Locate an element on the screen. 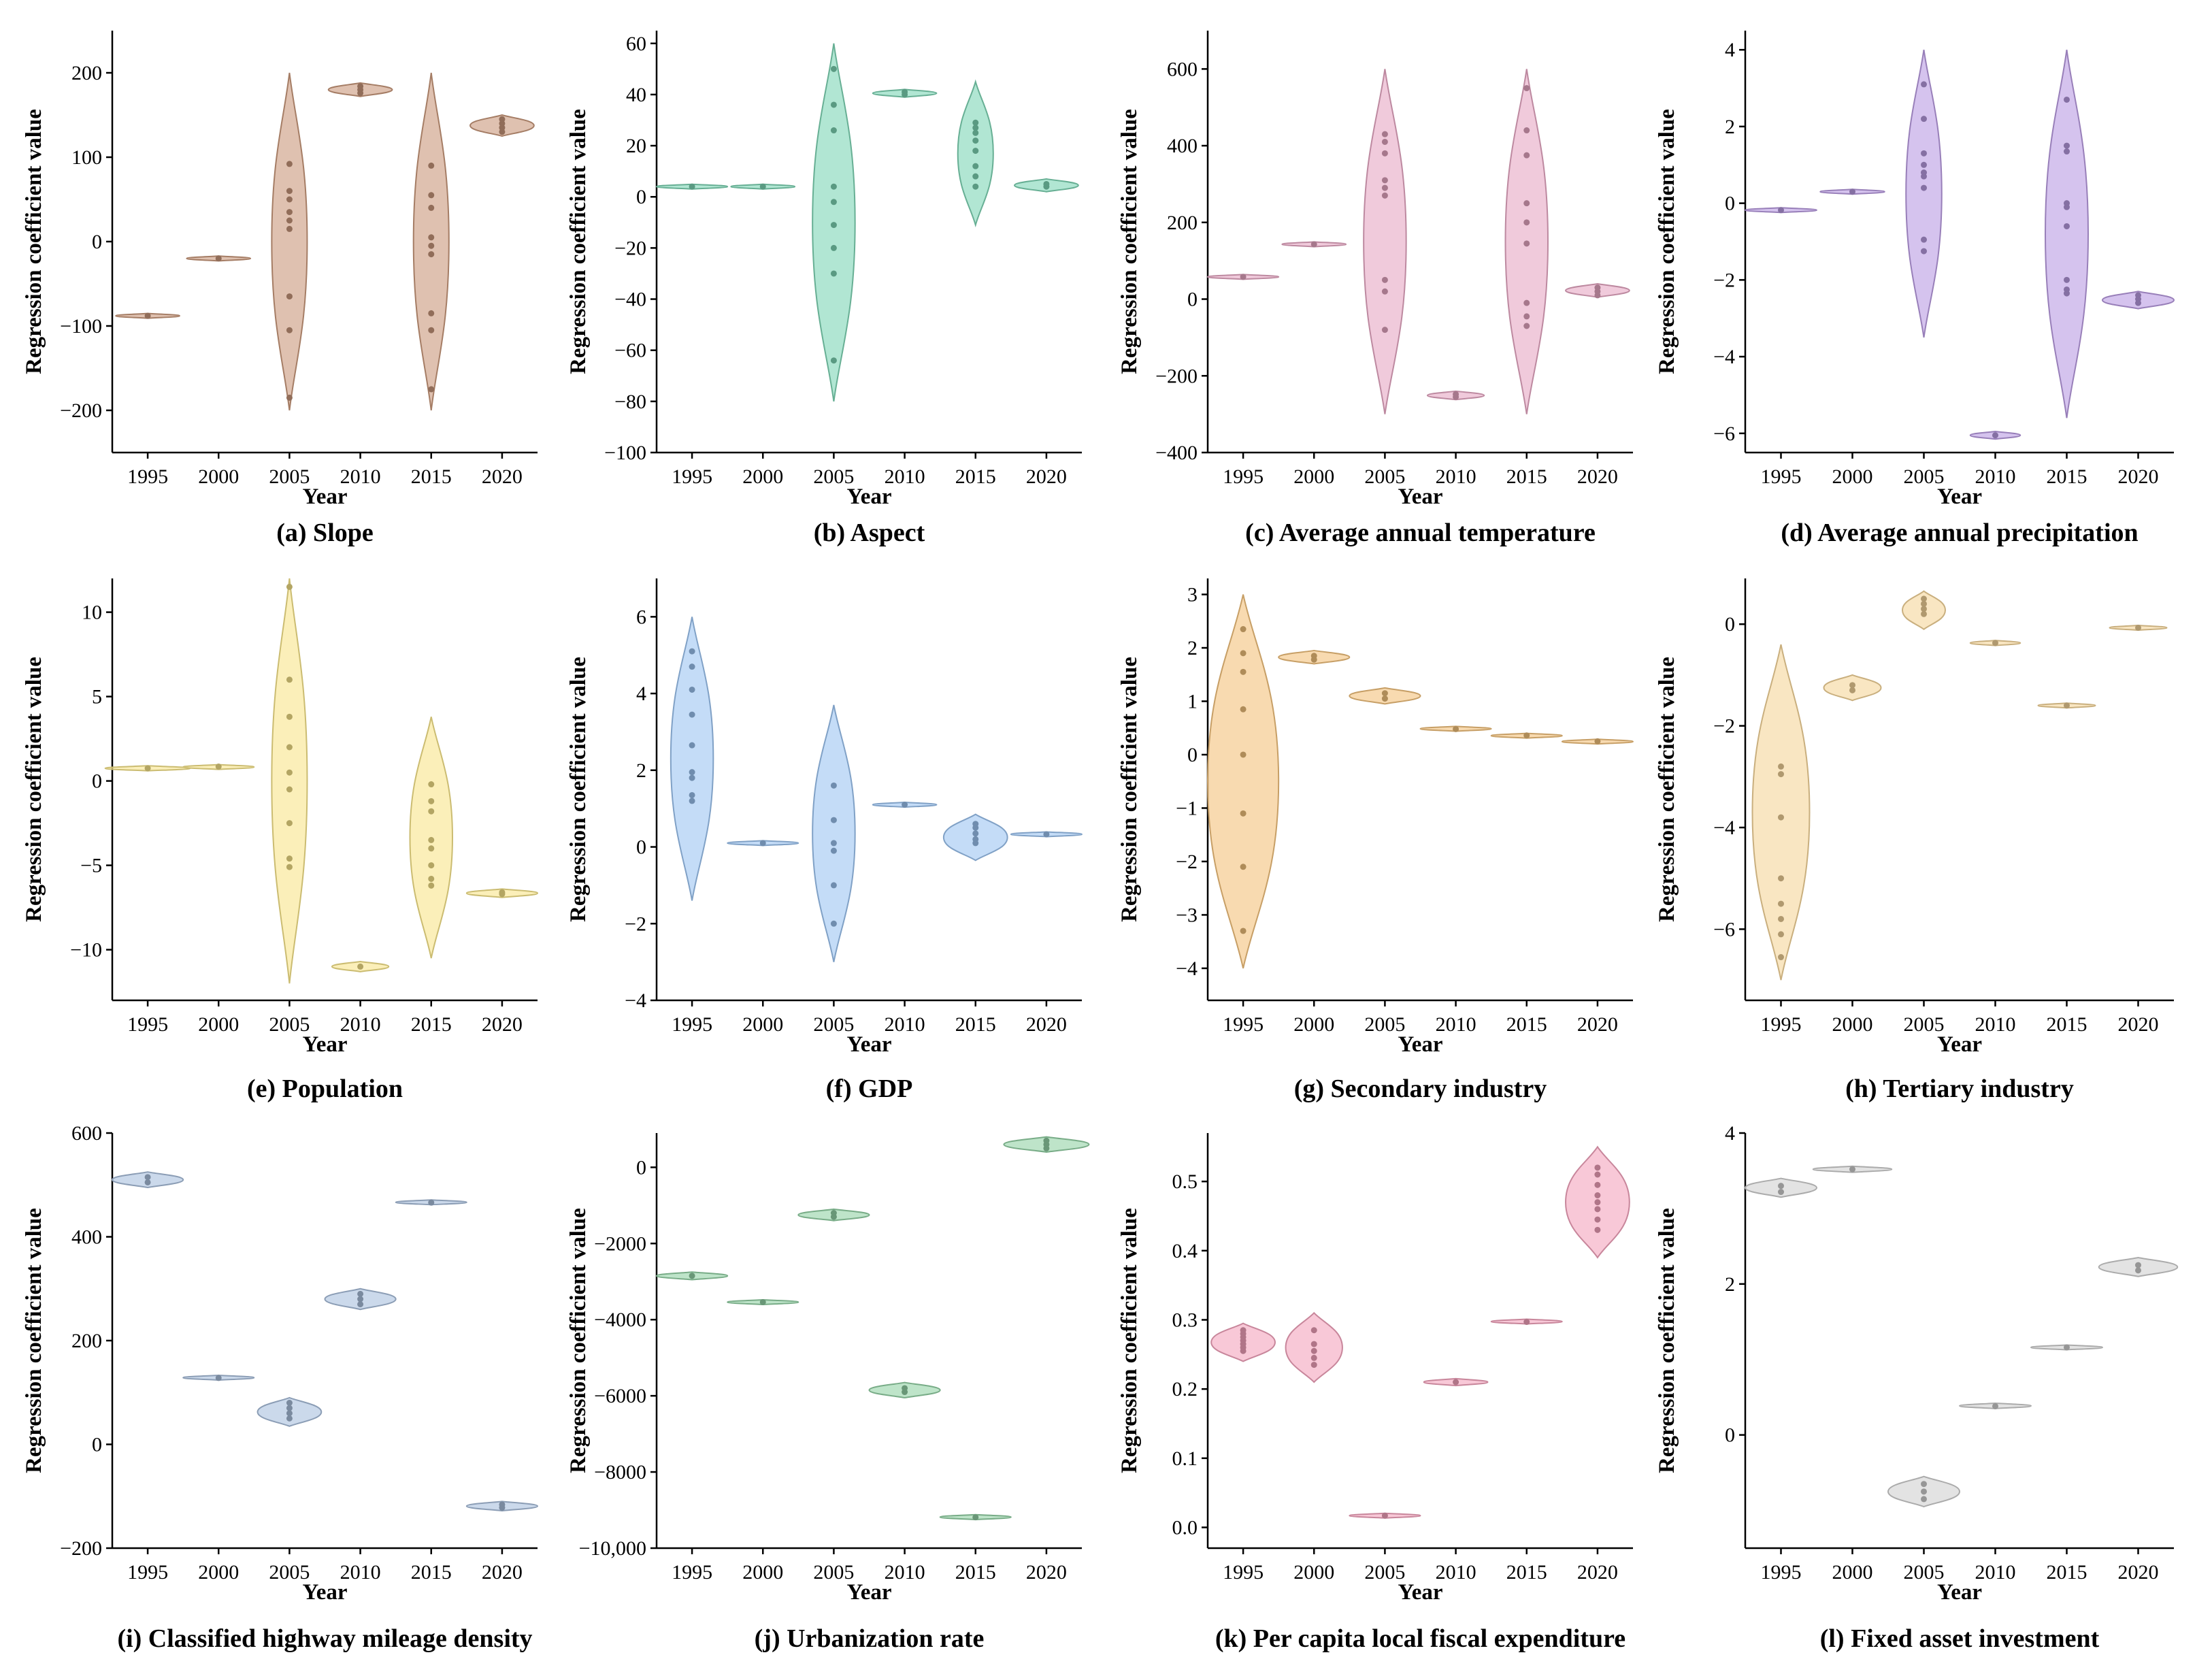  y-tick-label: −8000 is located at coordinates (620, 1473).